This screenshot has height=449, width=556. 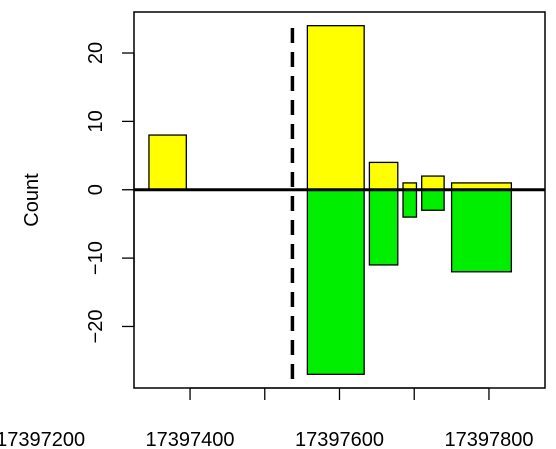 What do you see at coordinates (488, 439) in the screenshot?
I see `x-tick-label-6: 17397800` at bounding box center [488, 439].